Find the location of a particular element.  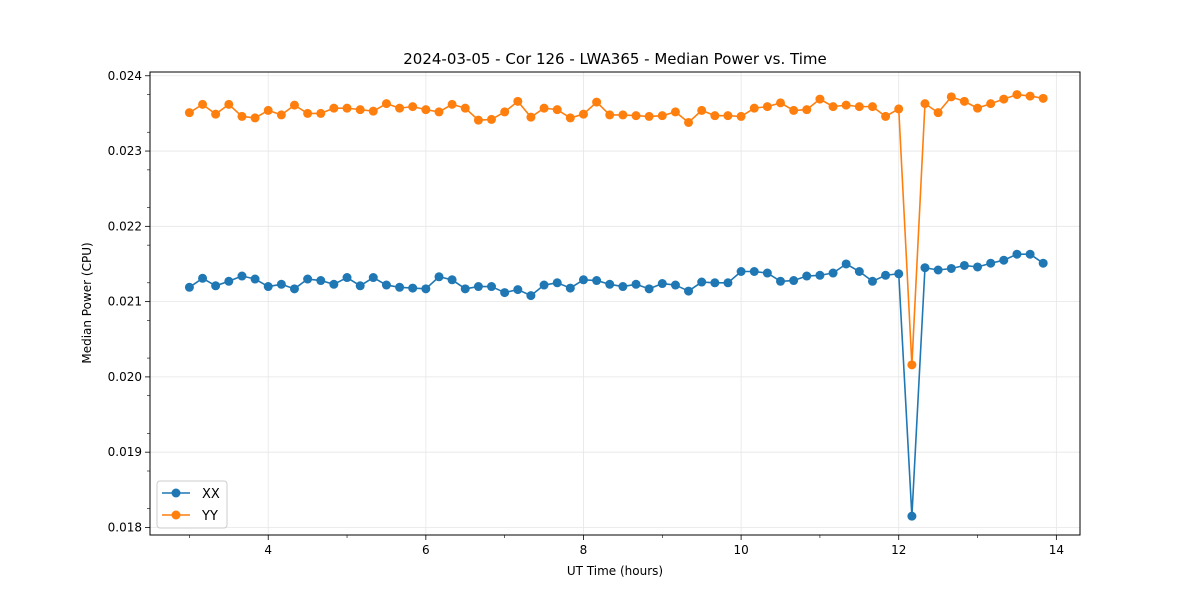

y-tick-label: 0.020 is located at coordinates (125, 377).